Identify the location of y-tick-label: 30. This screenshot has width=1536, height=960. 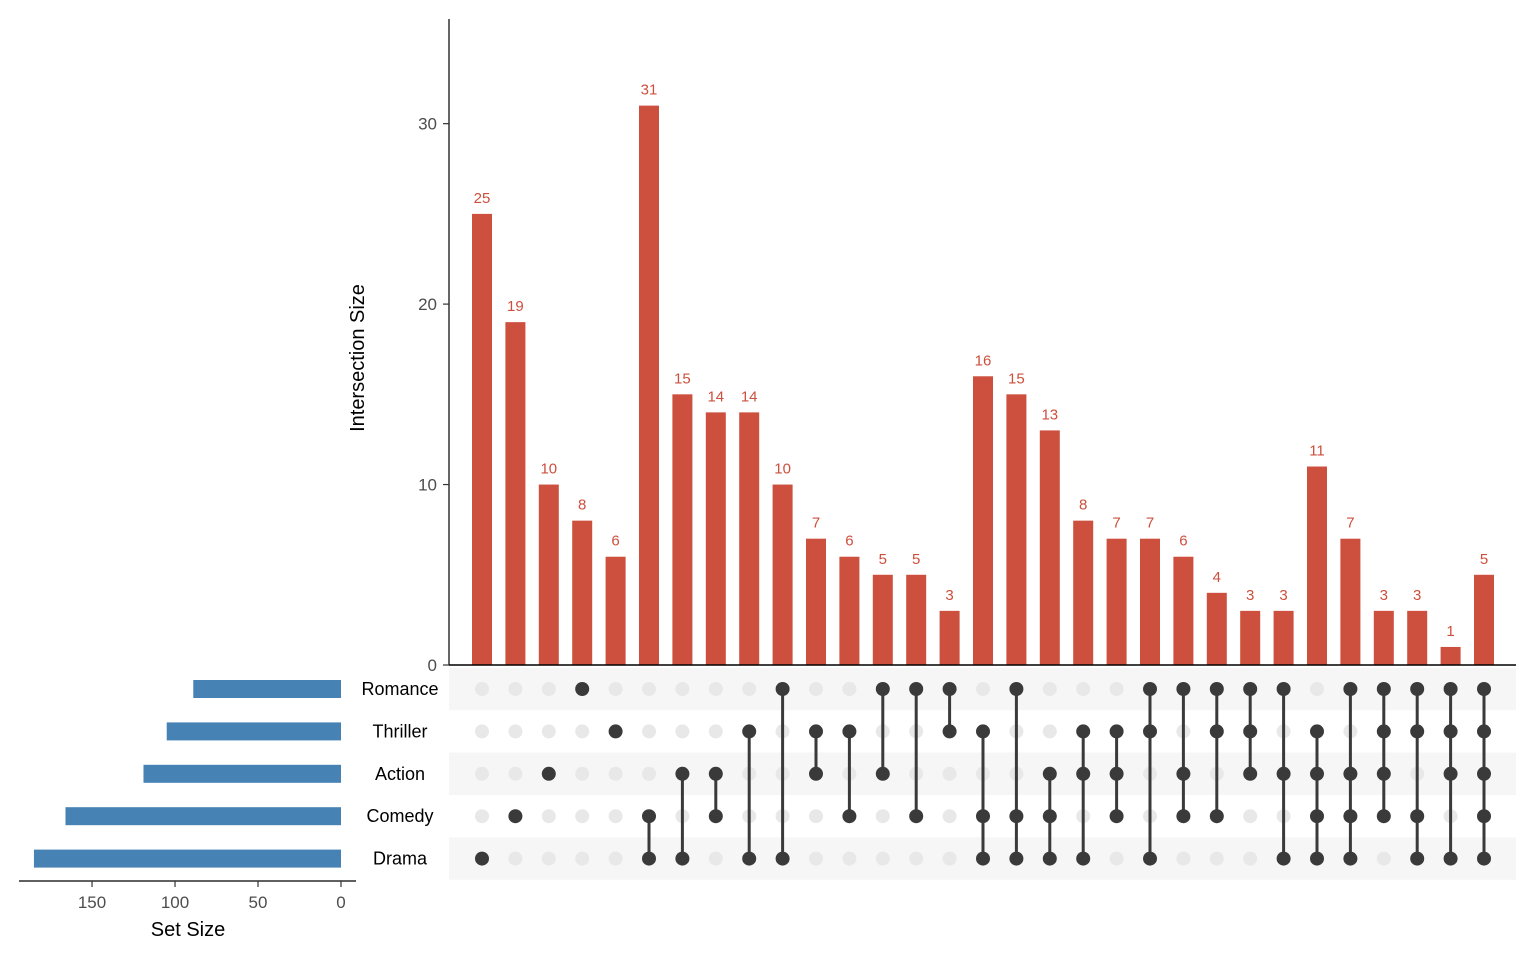
(427, 124).